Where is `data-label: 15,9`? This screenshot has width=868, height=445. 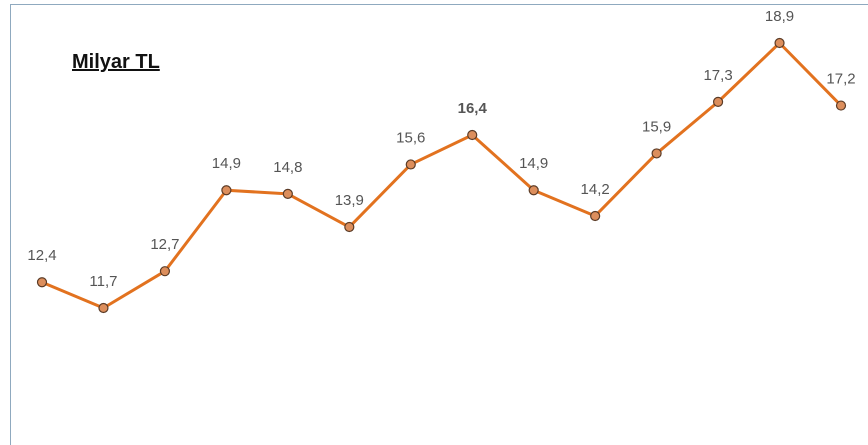
data-label: 15,9 is located at coordinates (656, 126).